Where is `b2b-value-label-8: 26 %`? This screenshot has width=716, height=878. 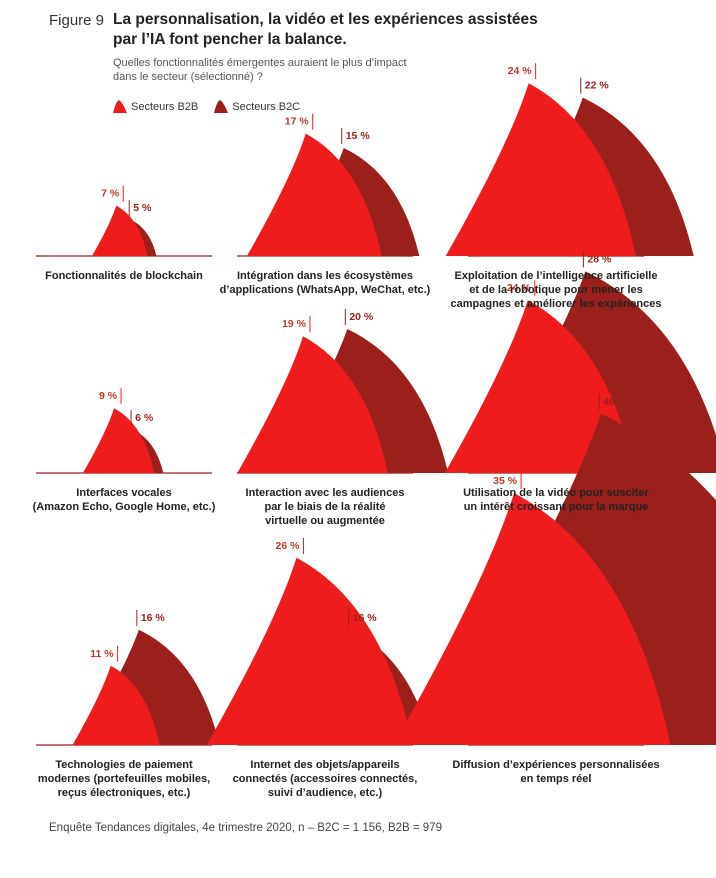
b2b-value-label-8: 26 % is located at coordinates (288, 546).